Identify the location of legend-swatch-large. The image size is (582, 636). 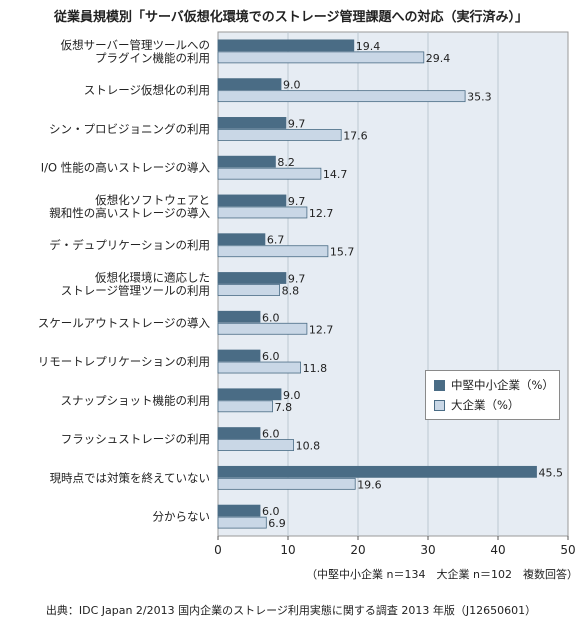
(439, 405).